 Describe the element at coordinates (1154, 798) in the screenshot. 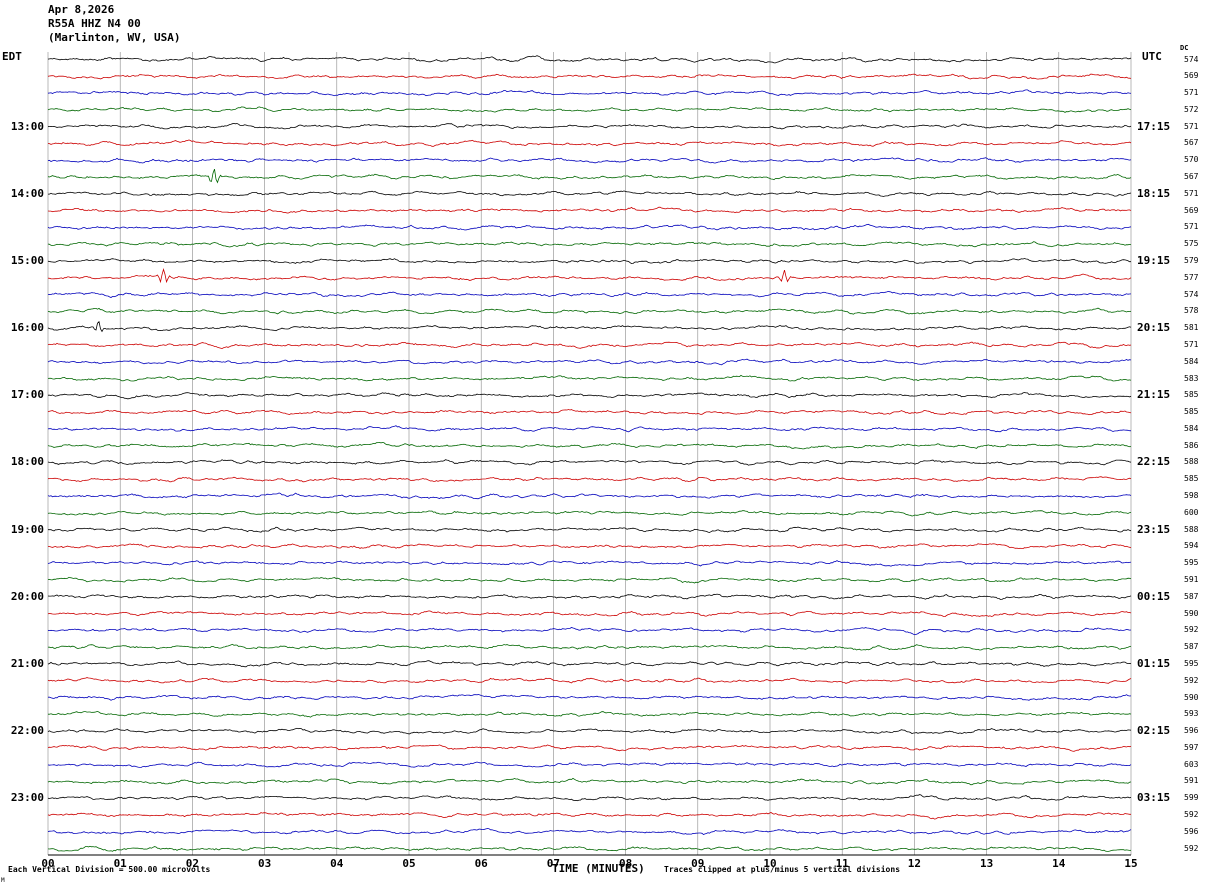

I see `utc-hour-label: 03:15` at that location.